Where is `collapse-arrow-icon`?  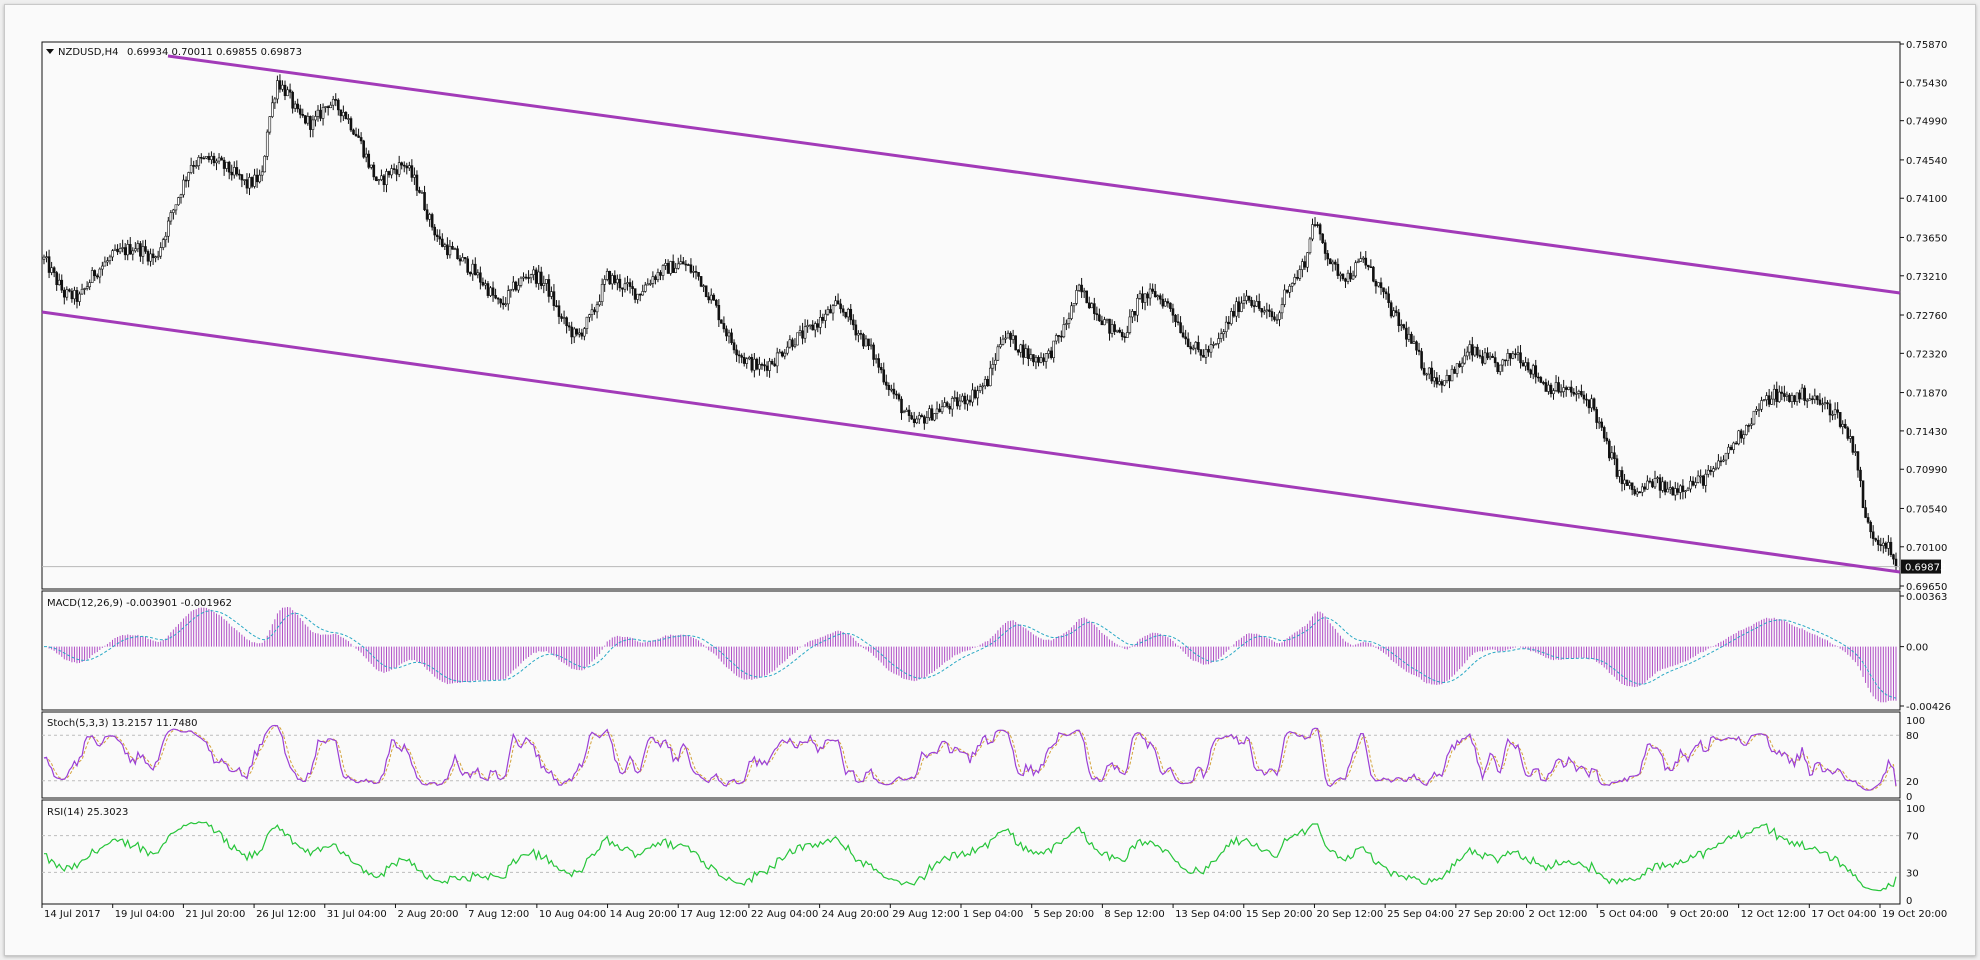
collapse-arrow-icon is located at coordinates (50, 51).